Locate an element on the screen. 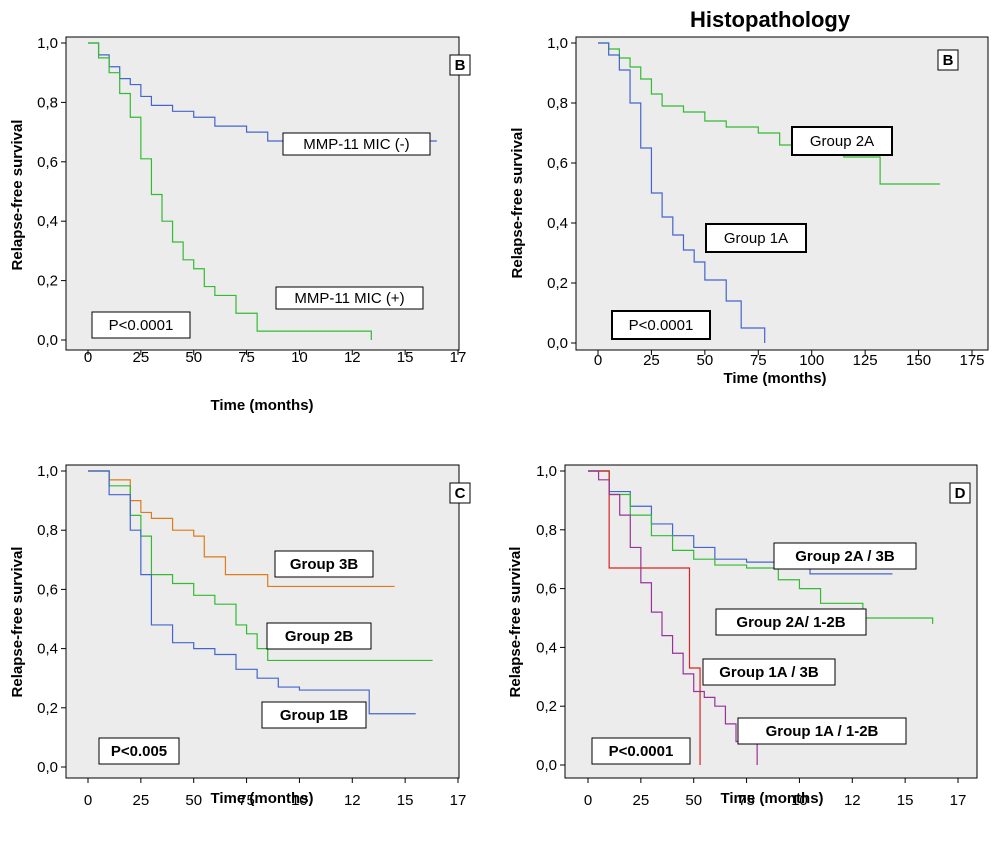  series-label: MMP-11 MIC (-) is located at coordinates (356, 144).